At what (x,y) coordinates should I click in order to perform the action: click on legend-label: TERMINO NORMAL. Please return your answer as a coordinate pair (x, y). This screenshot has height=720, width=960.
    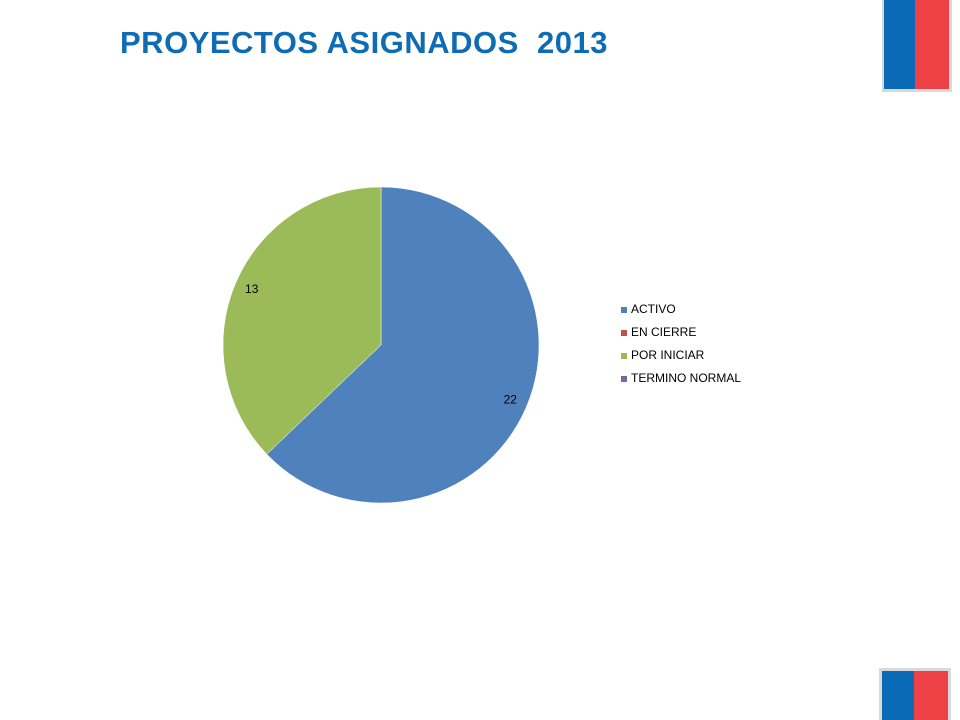
    Looking at the image, I should click on (686, 378).